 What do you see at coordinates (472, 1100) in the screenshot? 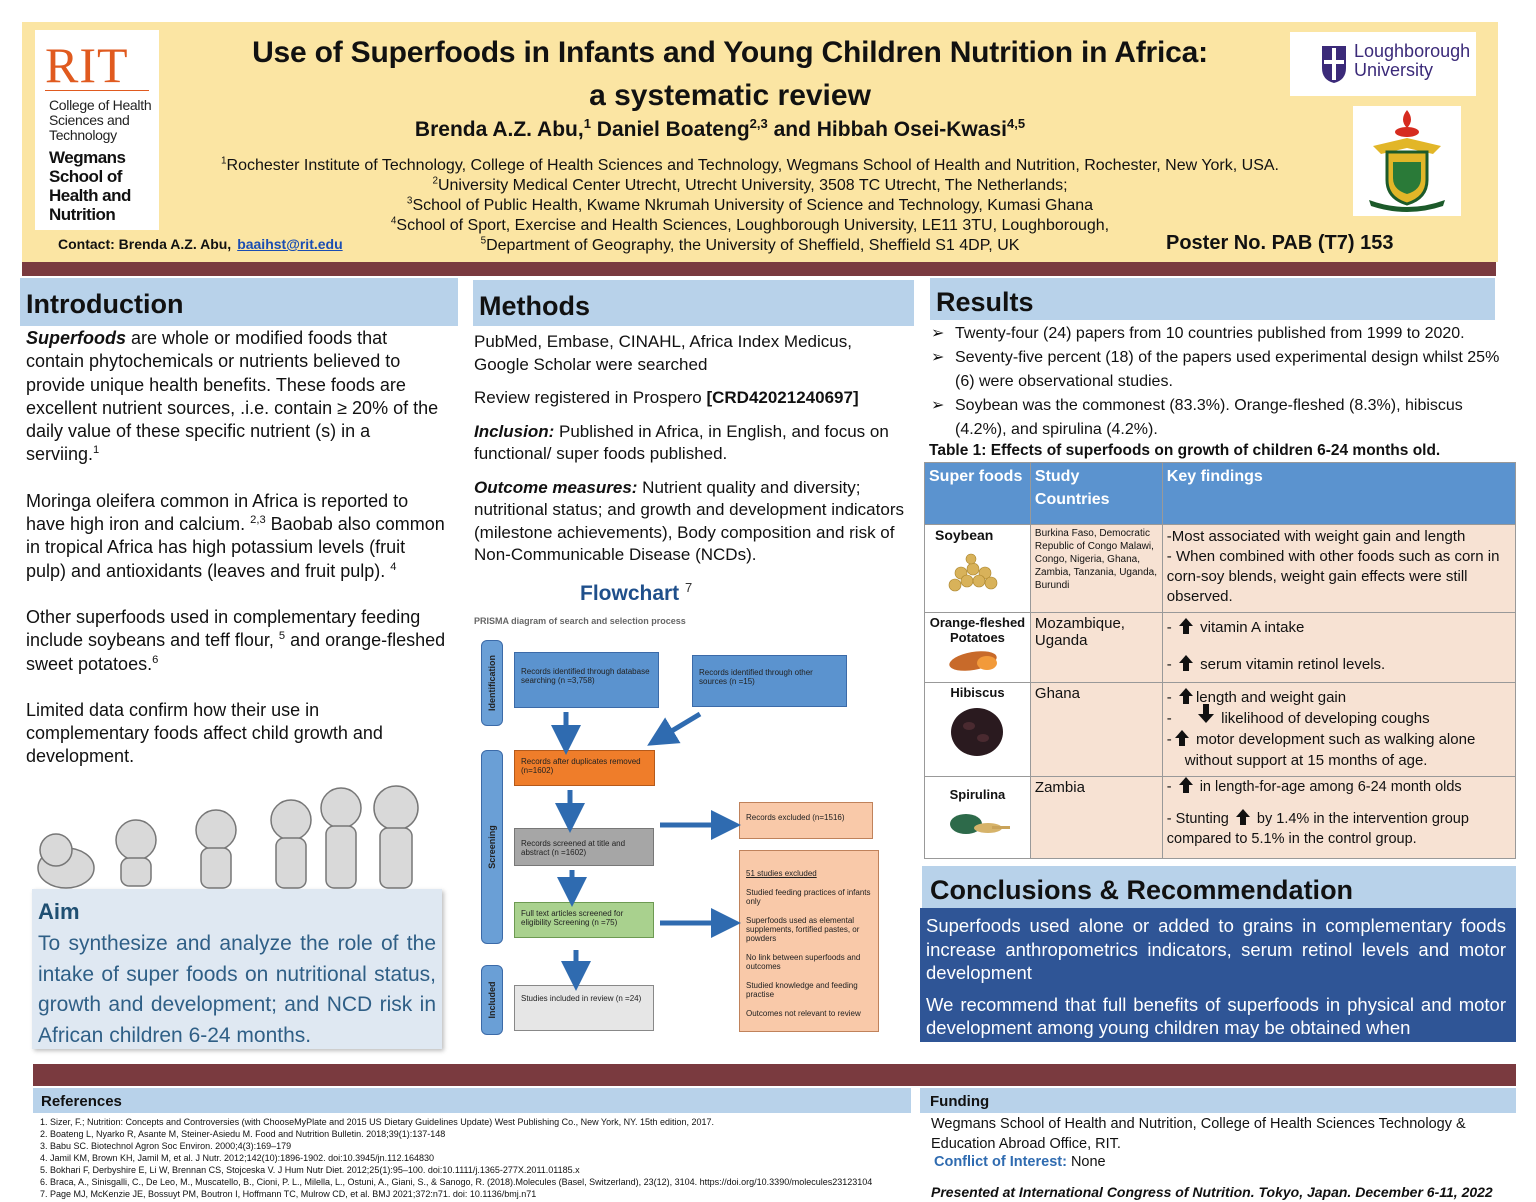
I see `references-heading: References` at bounding box center [472, 1100].